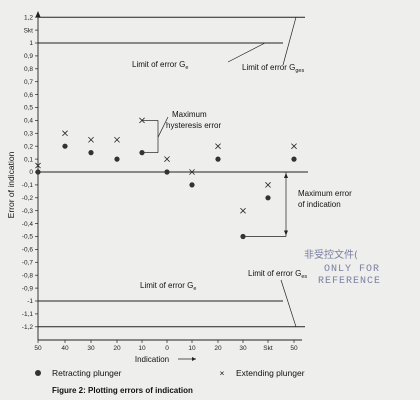  Describe the element at coordinates (222, 373) in the screenshot. I see `legend-x-symbol: ×` at that location.